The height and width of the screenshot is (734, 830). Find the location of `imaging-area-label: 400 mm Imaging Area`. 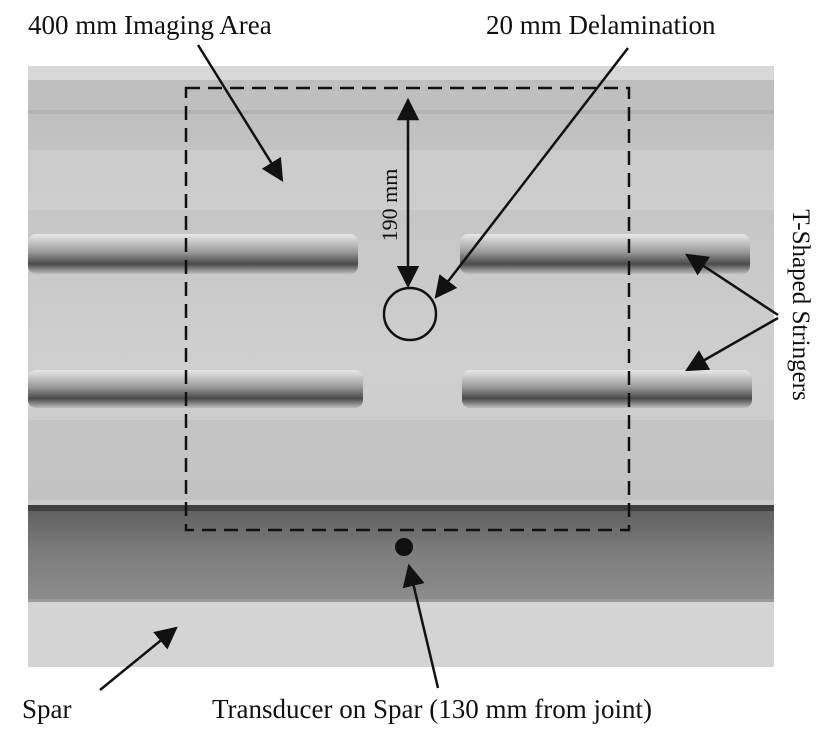

imaging-area-label: 400 mm Imaging Area is located at coordinates (150, 25).